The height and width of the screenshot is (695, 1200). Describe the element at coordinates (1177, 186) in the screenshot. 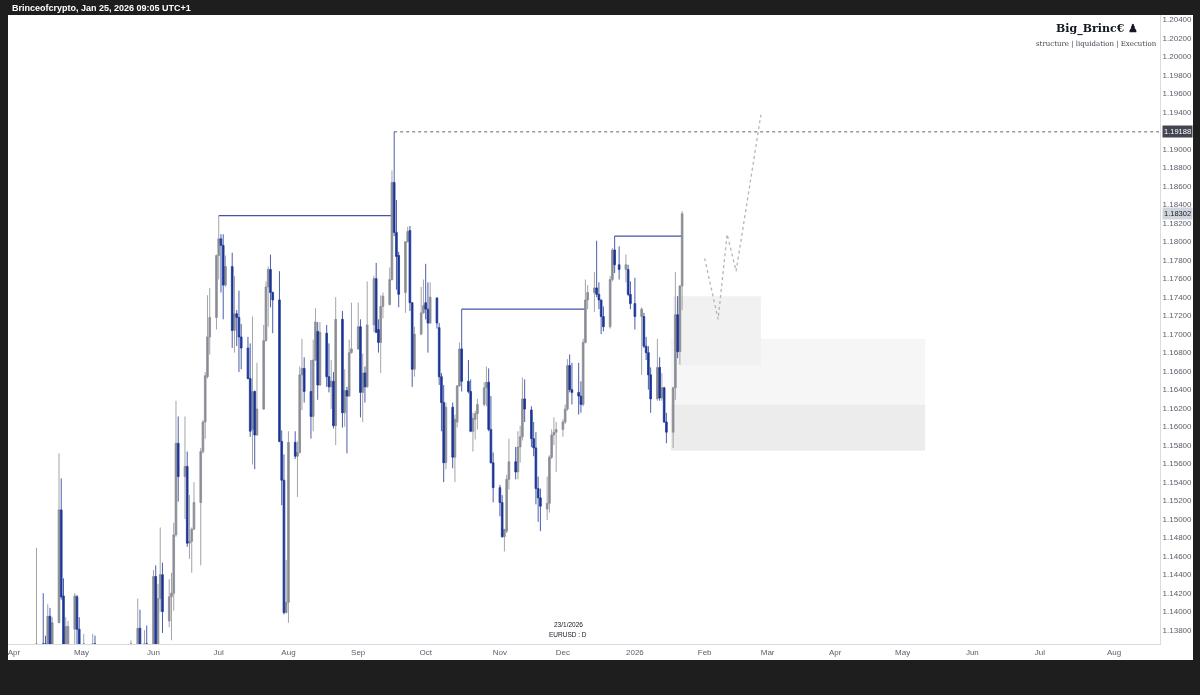

I see `y-tick-label: 1.18600` at that location.